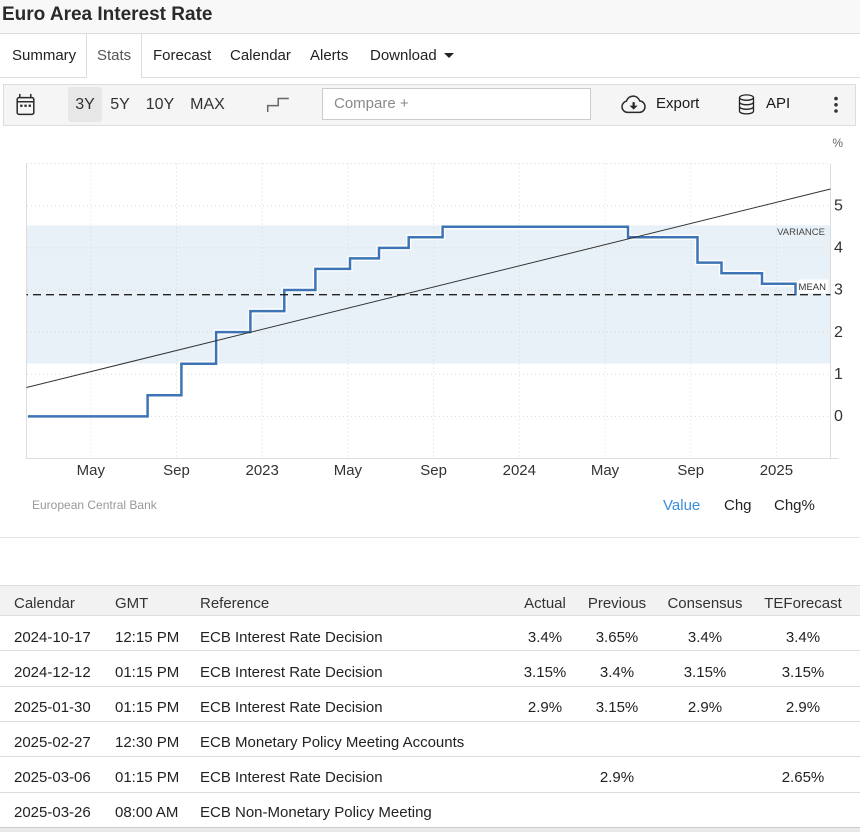 The image size is (860, 832). What do you see at coordinates (838, 290) in the screenshot?
I see `svg-text: 3` at bounding box center [838, 290].